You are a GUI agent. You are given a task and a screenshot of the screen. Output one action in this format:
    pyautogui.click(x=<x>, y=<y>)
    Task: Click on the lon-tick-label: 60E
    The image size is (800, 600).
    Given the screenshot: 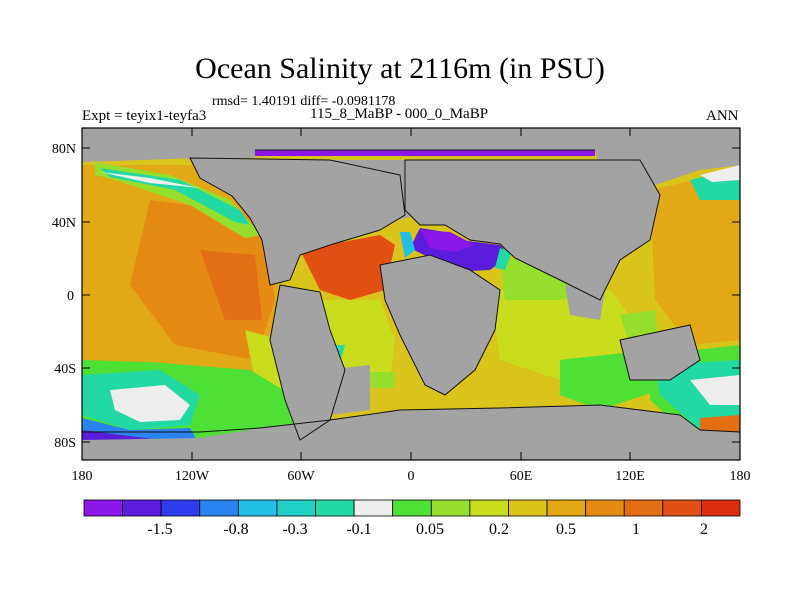 What is the action you would take?
    pyautogui.click(x=521, y=476)
    